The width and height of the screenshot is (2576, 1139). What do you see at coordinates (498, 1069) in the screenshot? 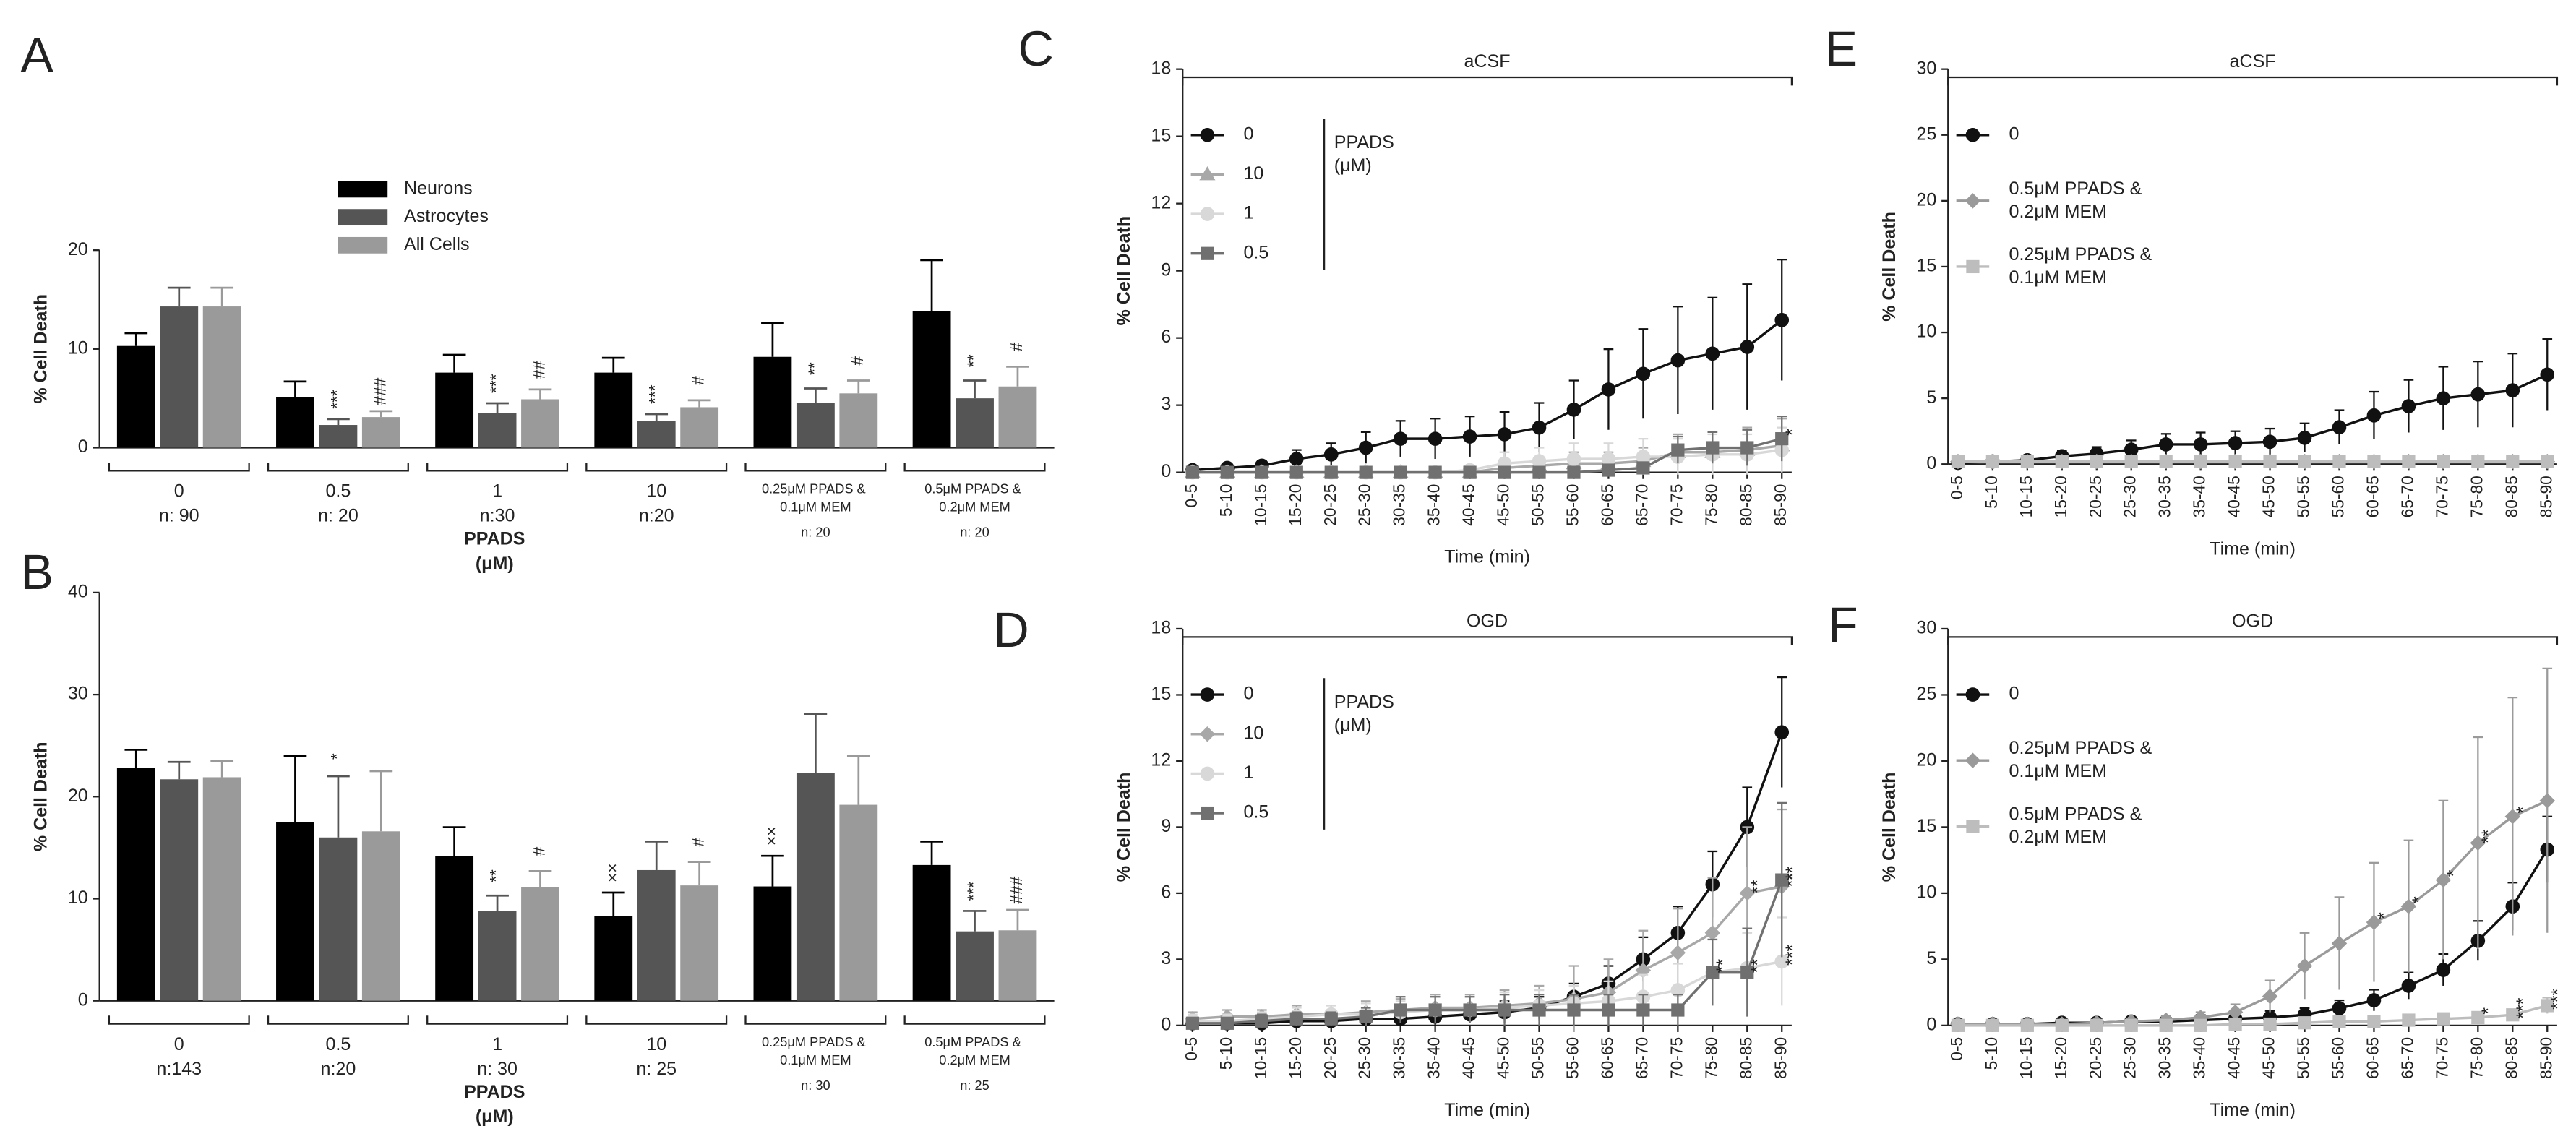
I see `n-label: n: 30` at bounding box center [498, 1069].